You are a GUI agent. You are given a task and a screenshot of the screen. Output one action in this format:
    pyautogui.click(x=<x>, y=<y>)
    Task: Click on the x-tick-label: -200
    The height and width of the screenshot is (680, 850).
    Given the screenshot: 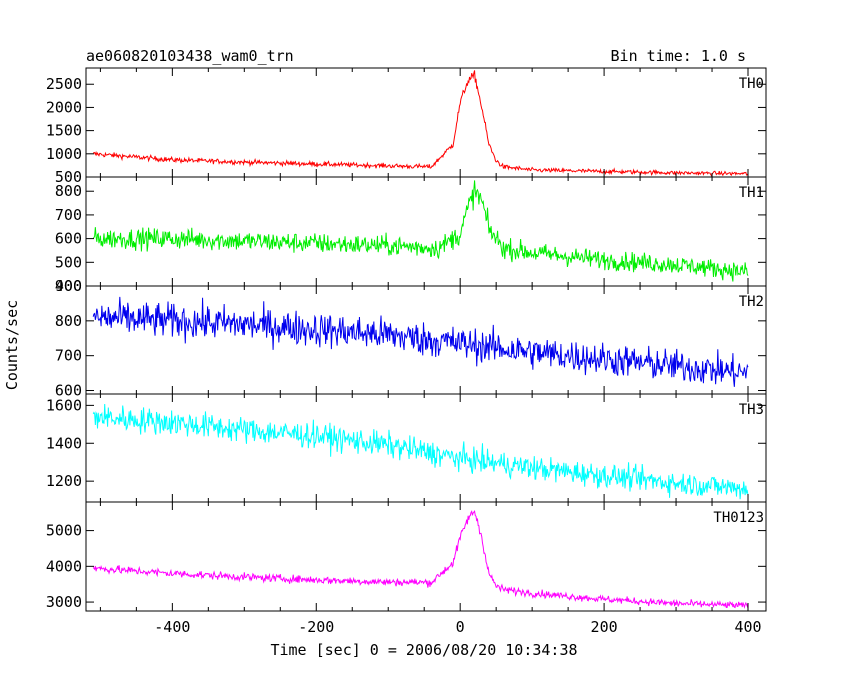 What is the action you would take?
    pyautogui.click(x=316, y=627)
    